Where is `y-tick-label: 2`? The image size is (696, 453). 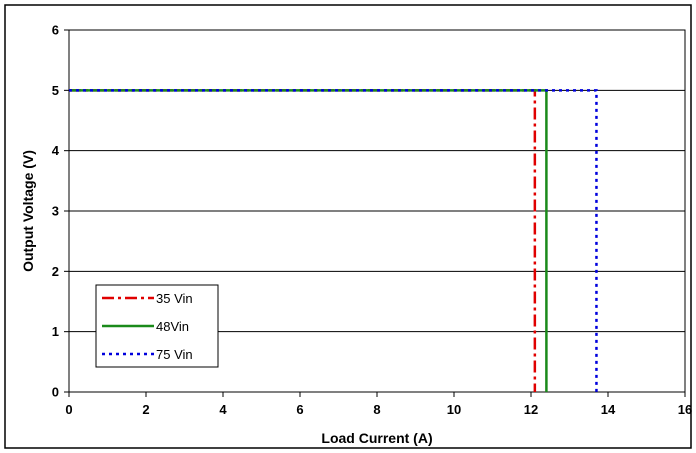 y-tick-label: 2 is located at coordinates (55, 271).